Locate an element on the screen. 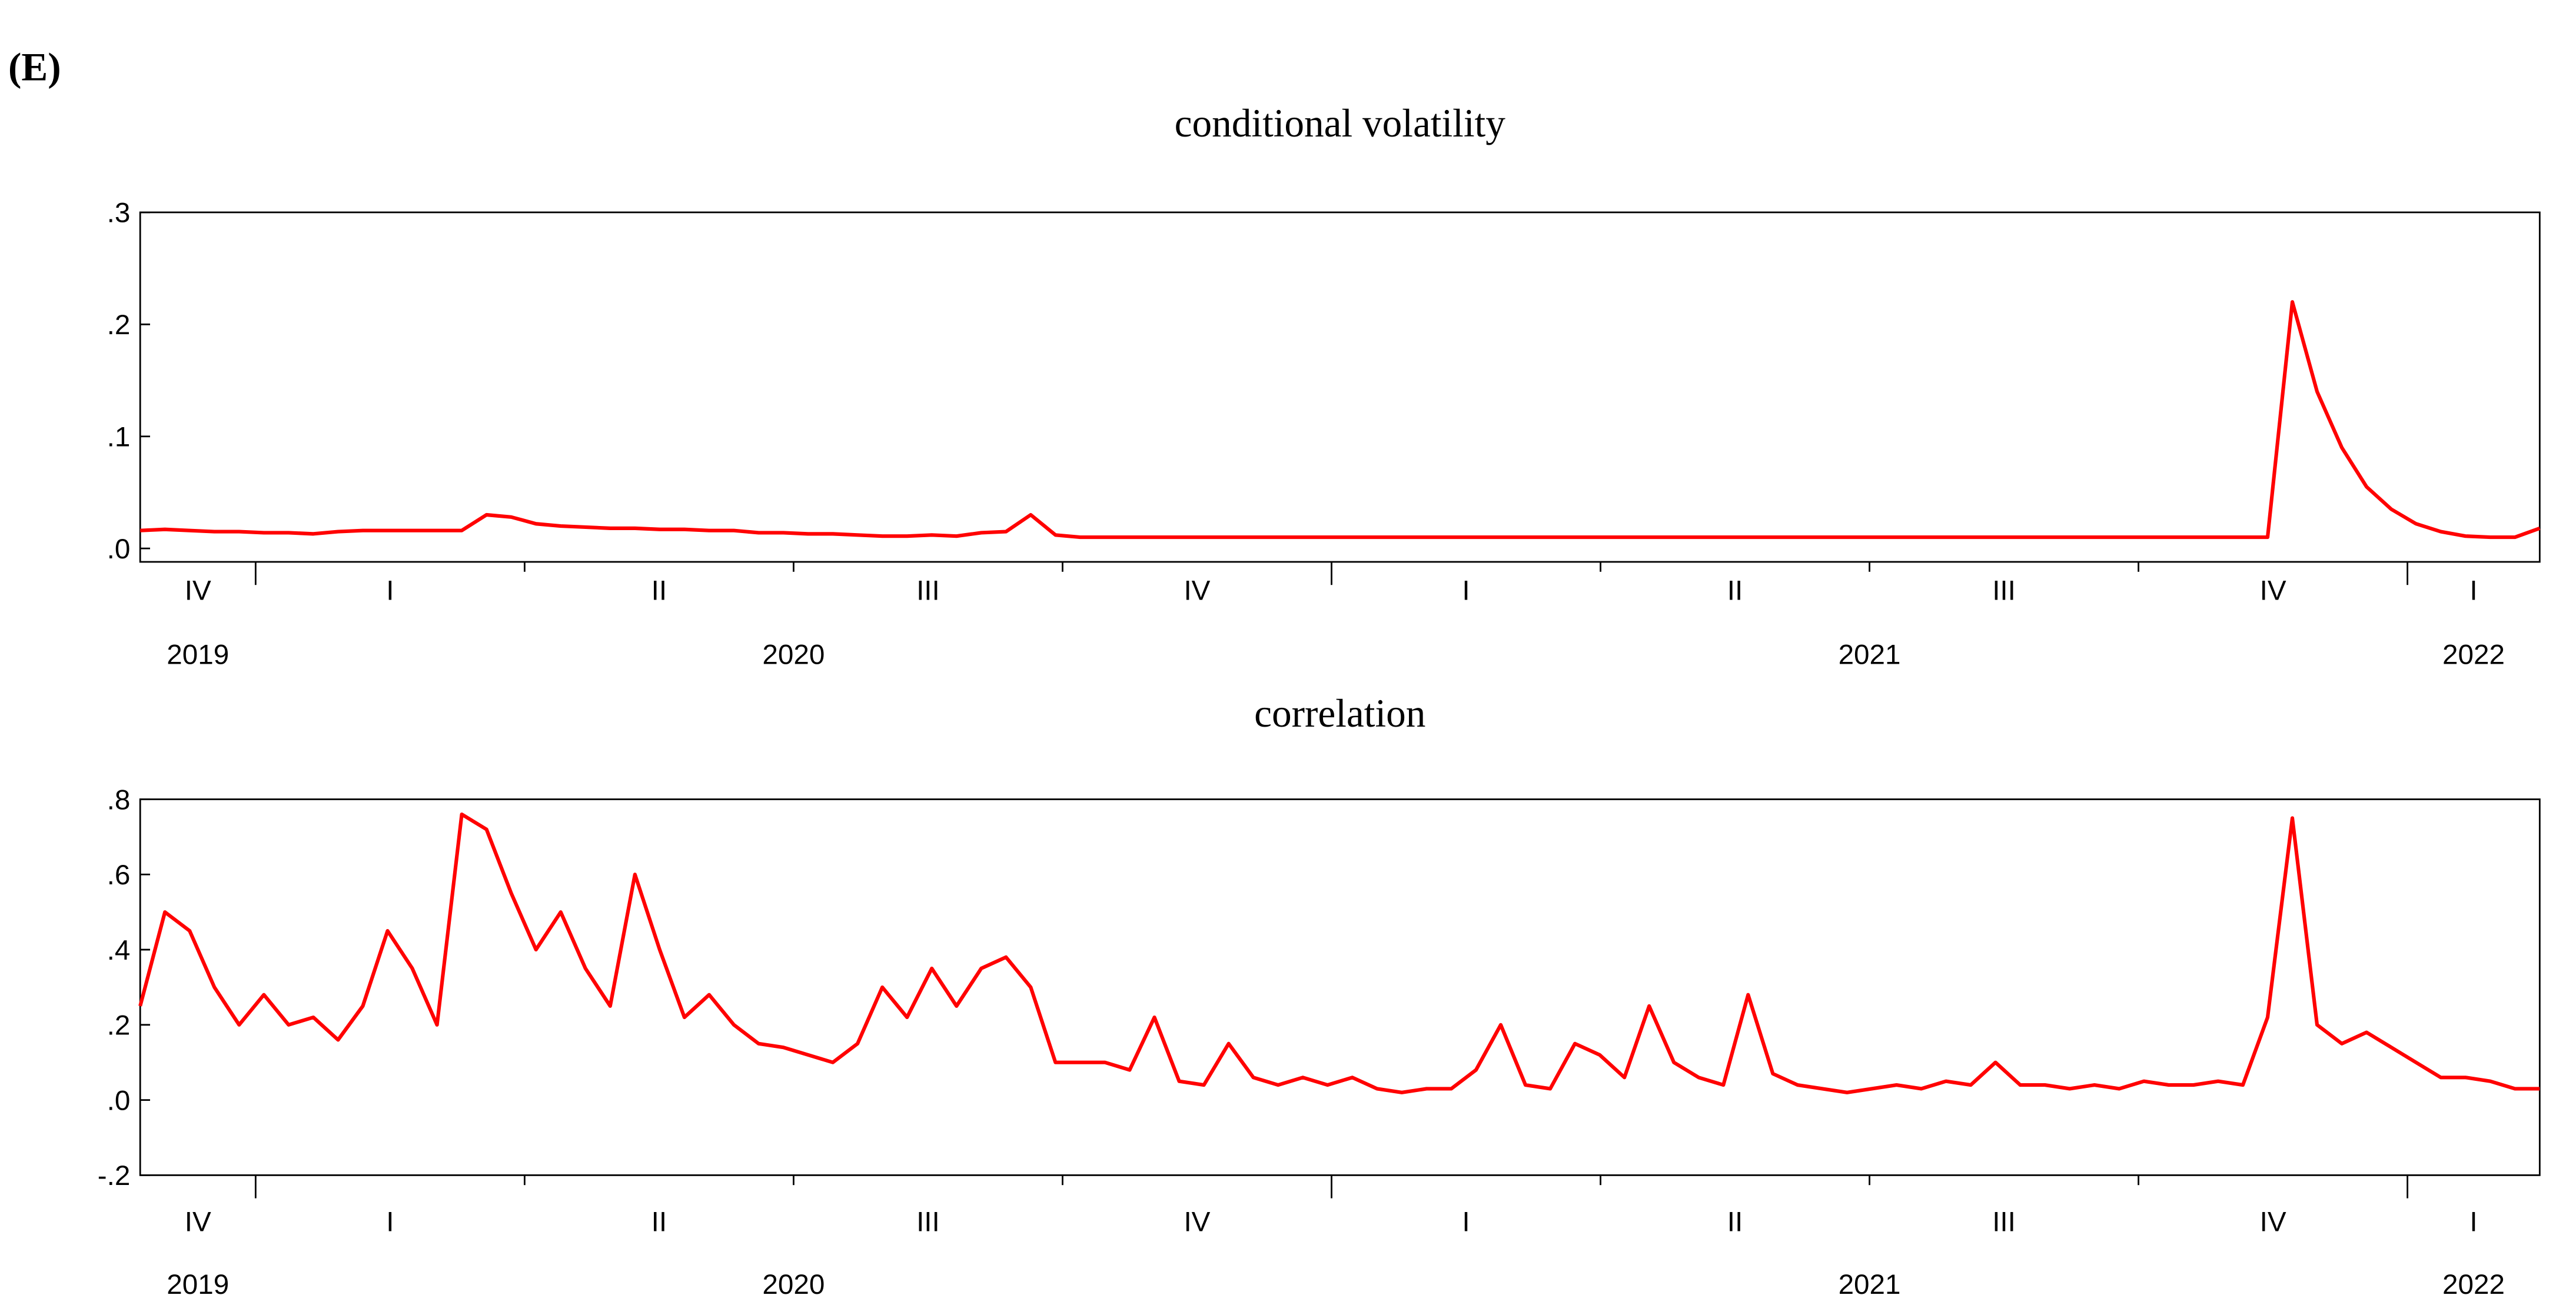 The height and width of the screenshot is (1315, 2576). panel-label: (E) is located at coordinates (34, 67).